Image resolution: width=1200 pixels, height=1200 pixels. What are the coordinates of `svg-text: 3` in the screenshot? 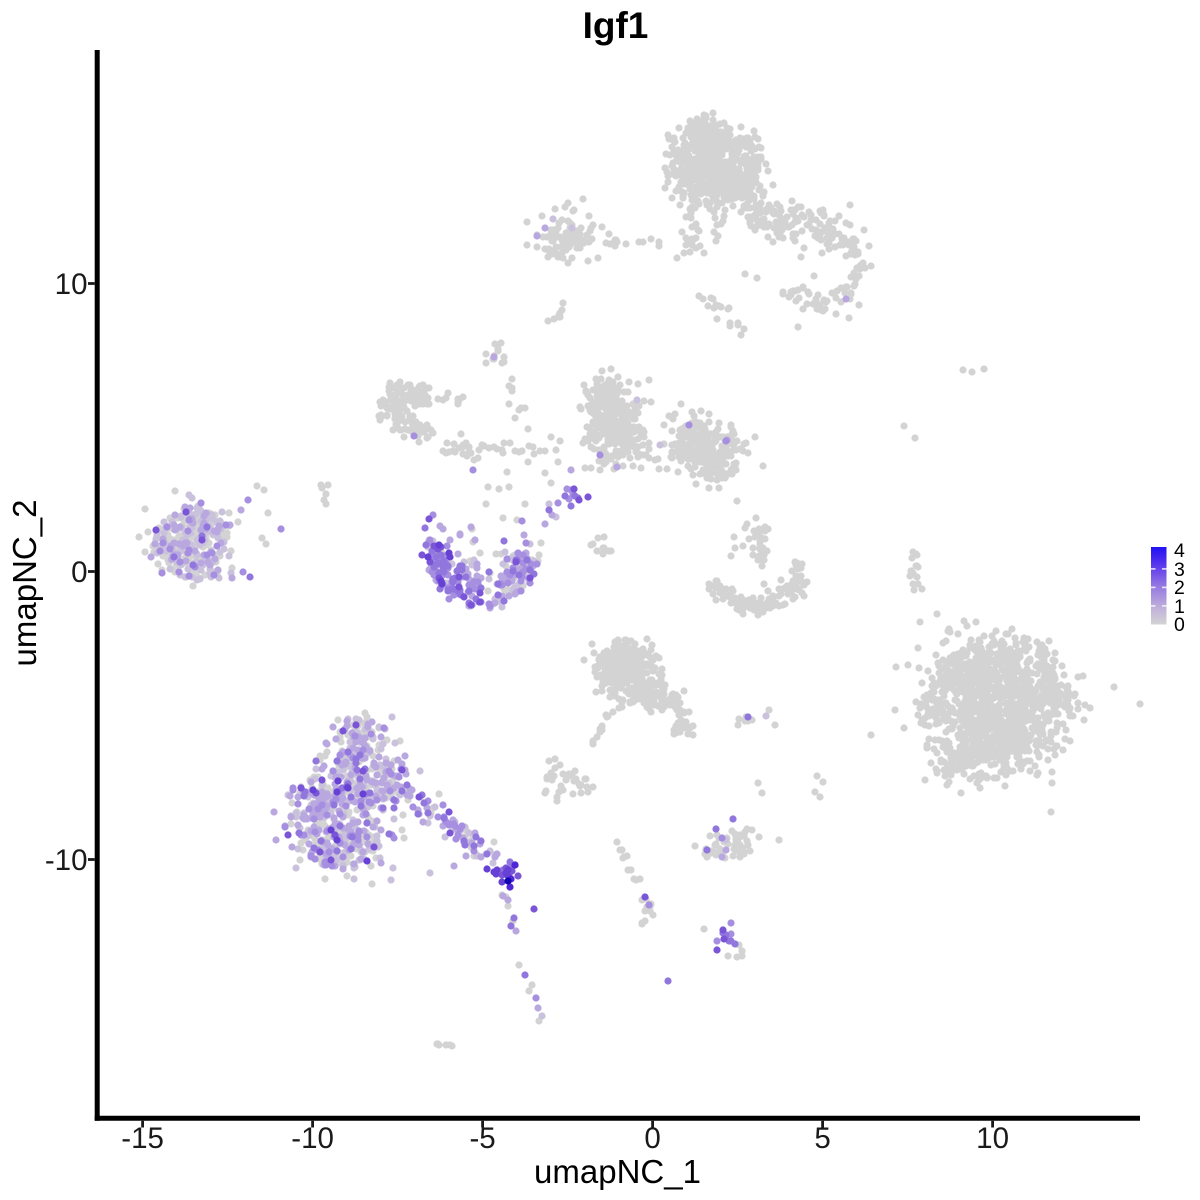 It's located at (1179, 570).